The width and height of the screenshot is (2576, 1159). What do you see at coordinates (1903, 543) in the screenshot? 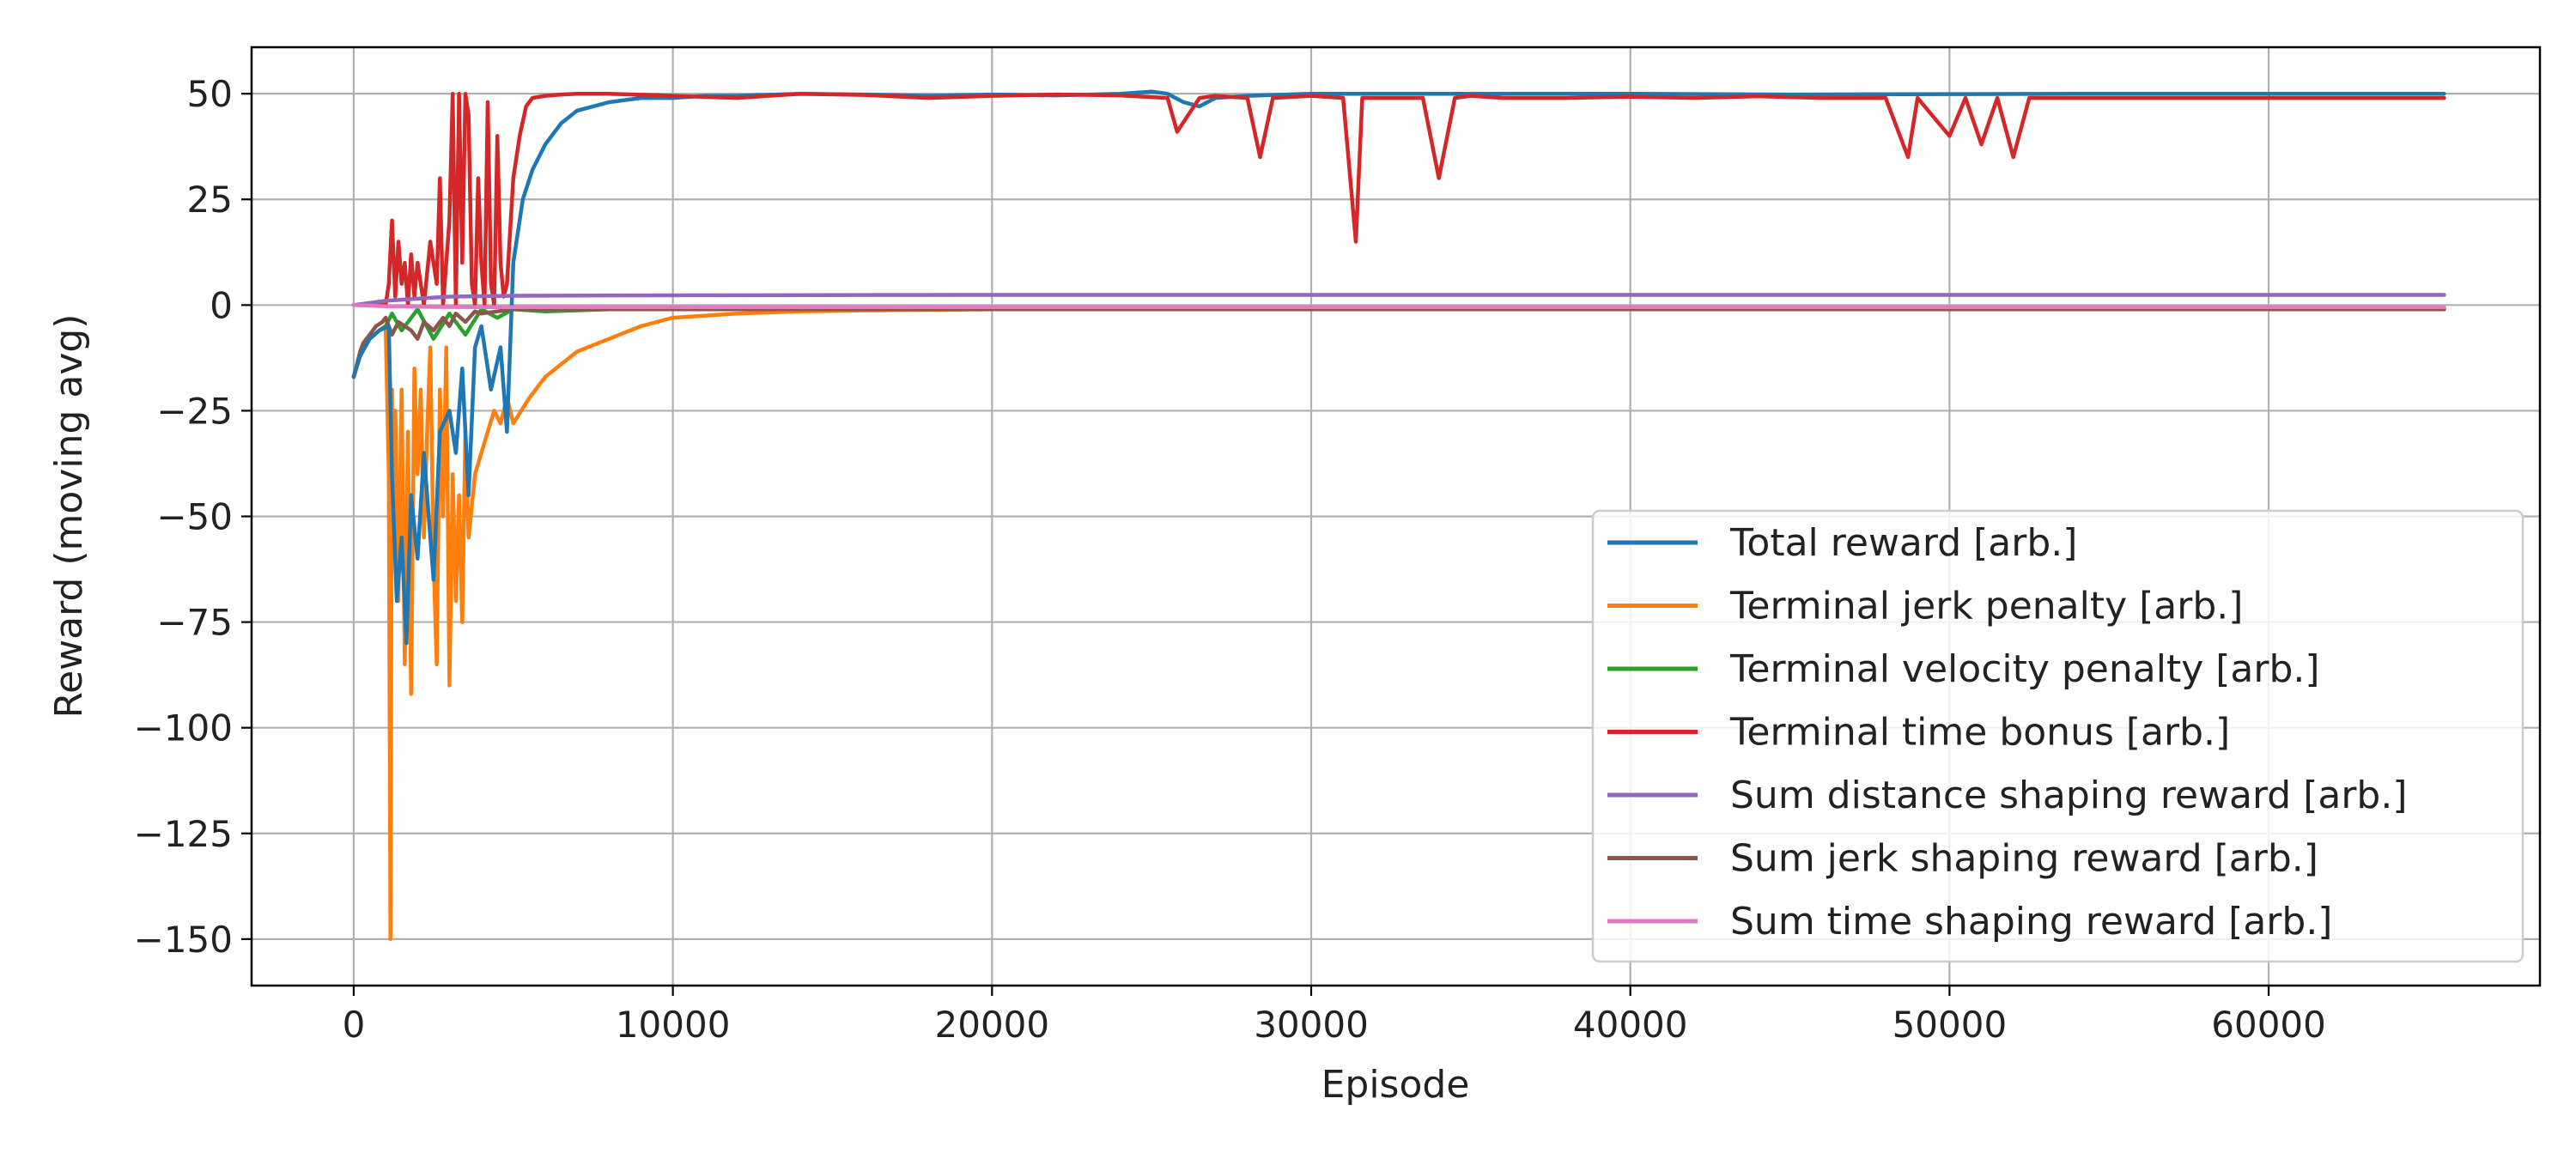
I see `legend-label: Total reward [arb.]` at bounding box center [1903, 543].